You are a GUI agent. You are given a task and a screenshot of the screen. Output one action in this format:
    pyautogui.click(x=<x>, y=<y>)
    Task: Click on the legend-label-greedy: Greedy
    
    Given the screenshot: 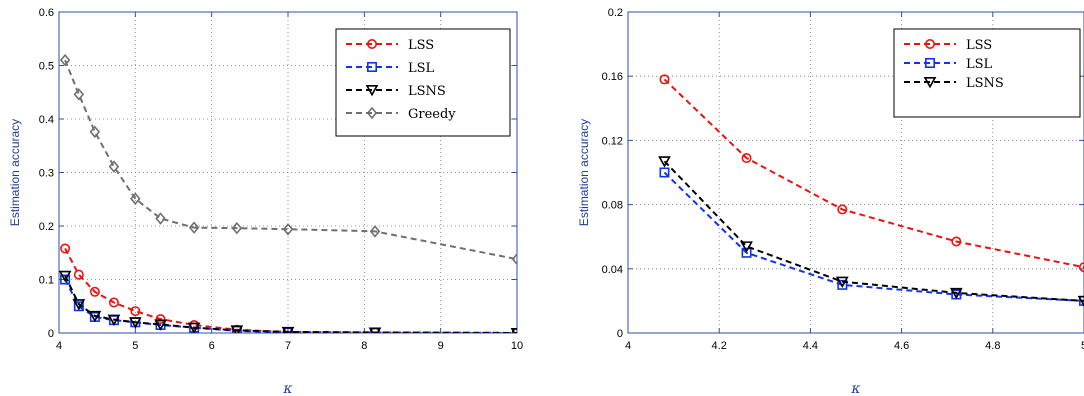 What is the action you would take?
    pyautogui.click(x=432, y=114)
    